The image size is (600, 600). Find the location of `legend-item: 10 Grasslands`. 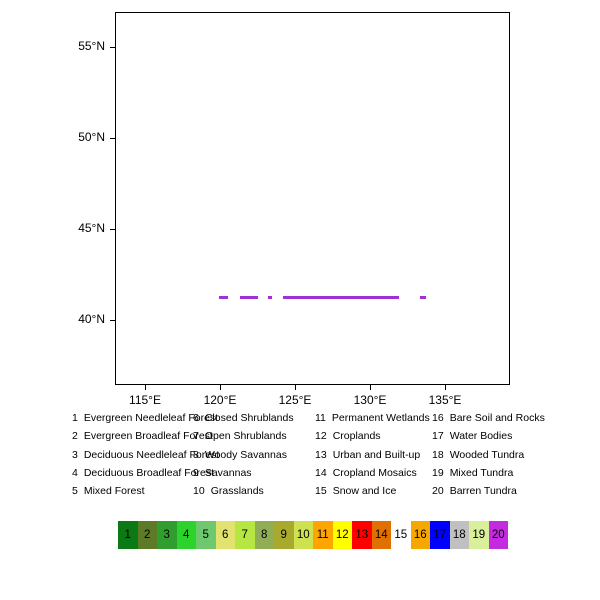

legend-item: 10 Grasslands is located at coordinates (228, 491).